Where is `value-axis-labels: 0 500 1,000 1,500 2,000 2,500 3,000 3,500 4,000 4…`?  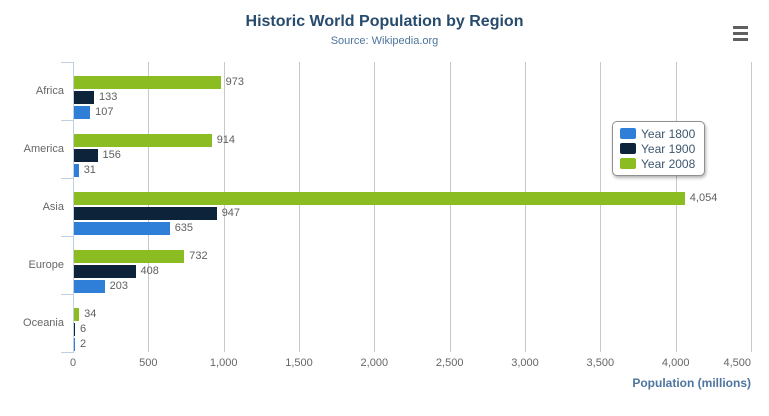 value-axis-labels: 0 500 1,000 1,500 2,000 2,500 3,000 3,500 4,000 4… is located at coordinates (410, 365).